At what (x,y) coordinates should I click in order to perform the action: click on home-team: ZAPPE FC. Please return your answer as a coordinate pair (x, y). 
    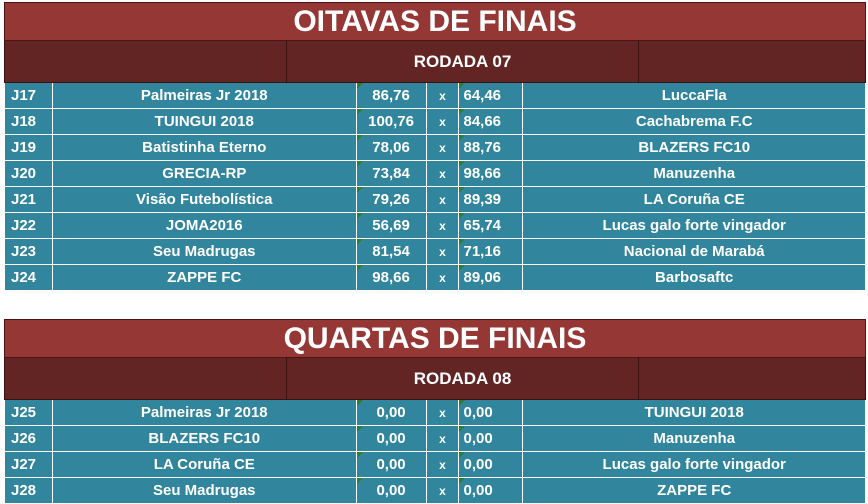
    Looking at the image, I should click on (204, 278).